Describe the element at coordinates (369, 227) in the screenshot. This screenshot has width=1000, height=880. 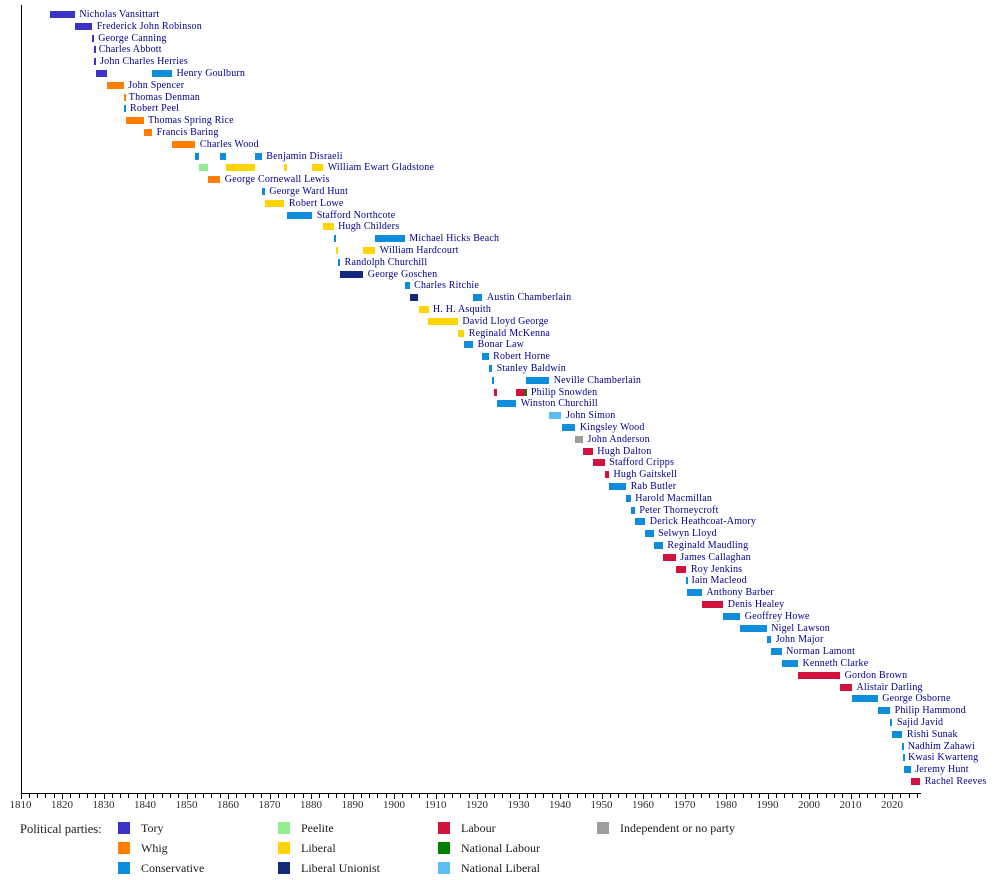
I see `chancellor-name-label: Hugh Childers` at that location.